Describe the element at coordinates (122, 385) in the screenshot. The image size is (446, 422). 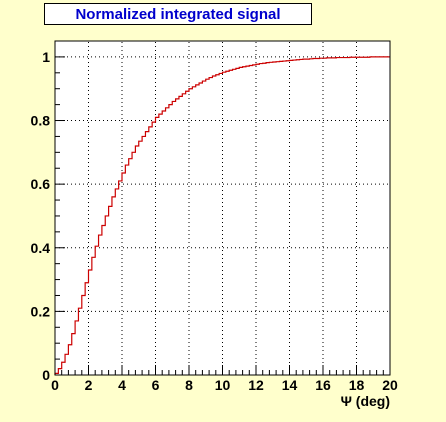
I see `x-tick-label: 4` at that location.